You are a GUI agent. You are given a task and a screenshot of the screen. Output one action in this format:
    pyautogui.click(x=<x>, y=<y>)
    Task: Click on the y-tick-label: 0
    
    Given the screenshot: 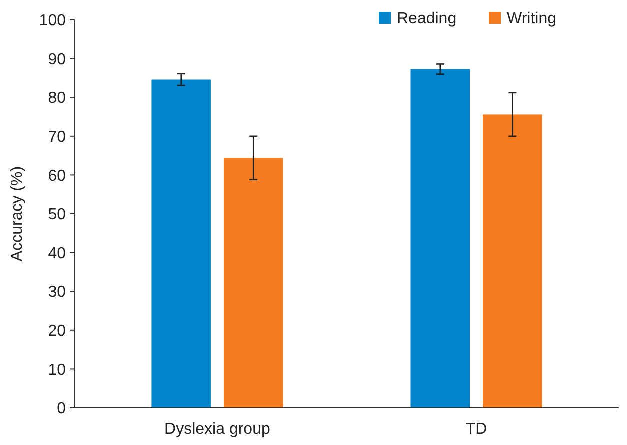 What is the action you would take?
    pyautogui.click(x=61, y=409)
    